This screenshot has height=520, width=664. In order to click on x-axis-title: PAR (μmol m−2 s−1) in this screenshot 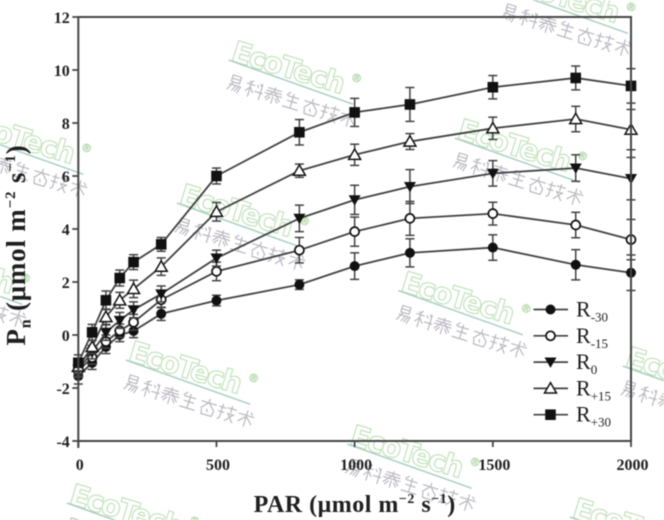, I will do `click(355, 505)`.